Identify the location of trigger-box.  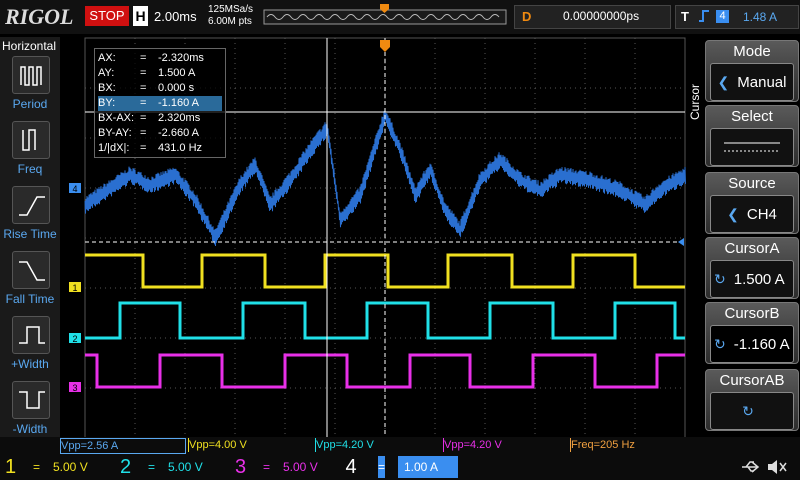
(737, 17).